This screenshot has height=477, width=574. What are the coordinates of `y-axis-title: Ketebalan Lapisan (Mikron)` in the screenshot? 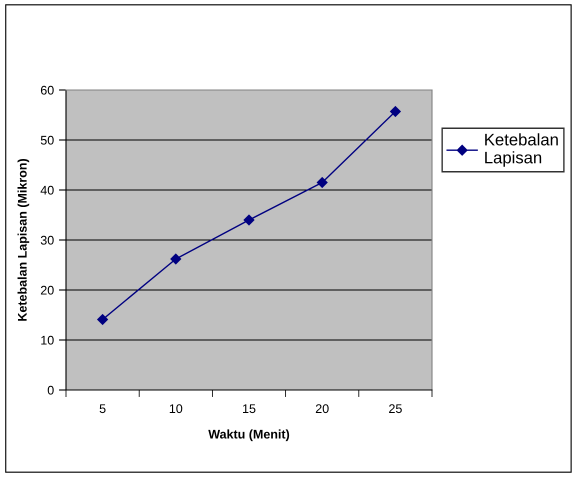 It's located at (24, 240).